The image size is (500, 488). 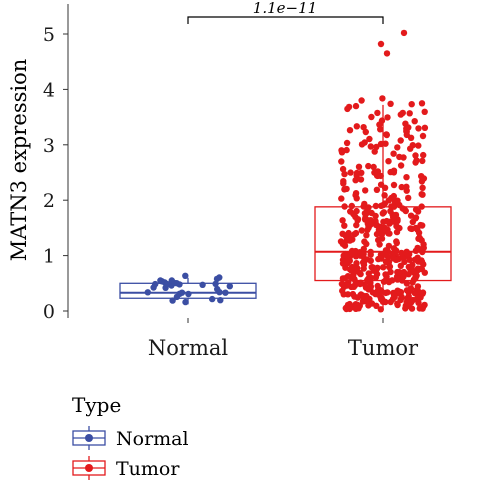 I want to click on y-tick-label: 2, so click(x=49, y=201).